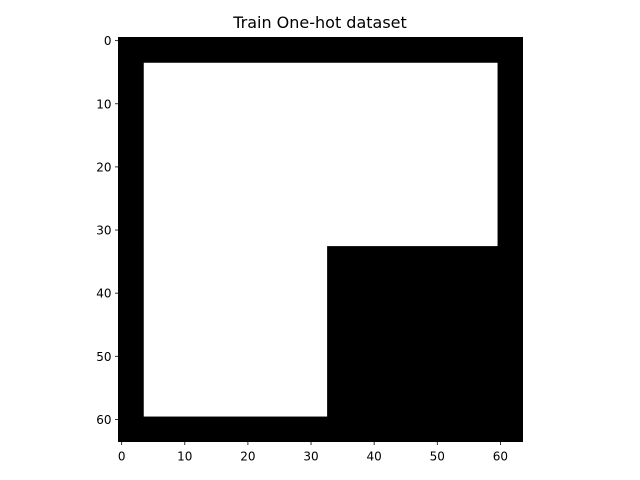  What do you see at coordinates (247, 457) in the screenshot?
I see `x-tick-label: 20` at bounding box center [247, 457].